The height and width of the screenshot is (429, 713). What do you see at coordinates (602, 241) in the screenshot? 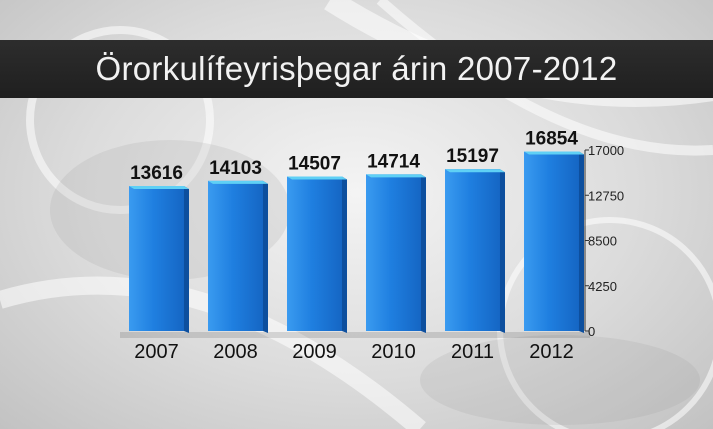
I see `y-tick-label-8500: 8500` at bounding box center [602, 241].